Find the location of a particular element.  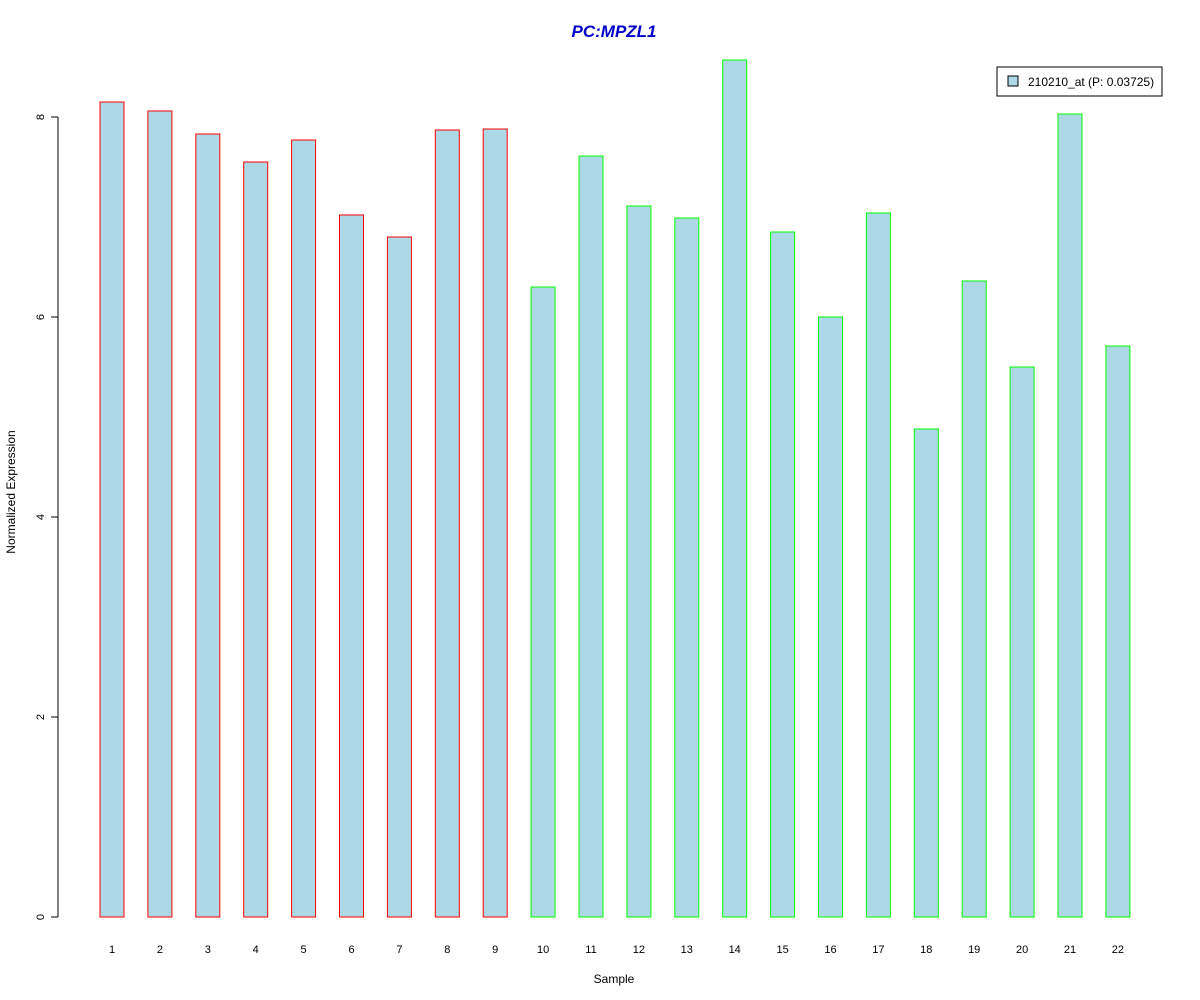

x-tick-label: 16 is located at coordinates (830, 950).